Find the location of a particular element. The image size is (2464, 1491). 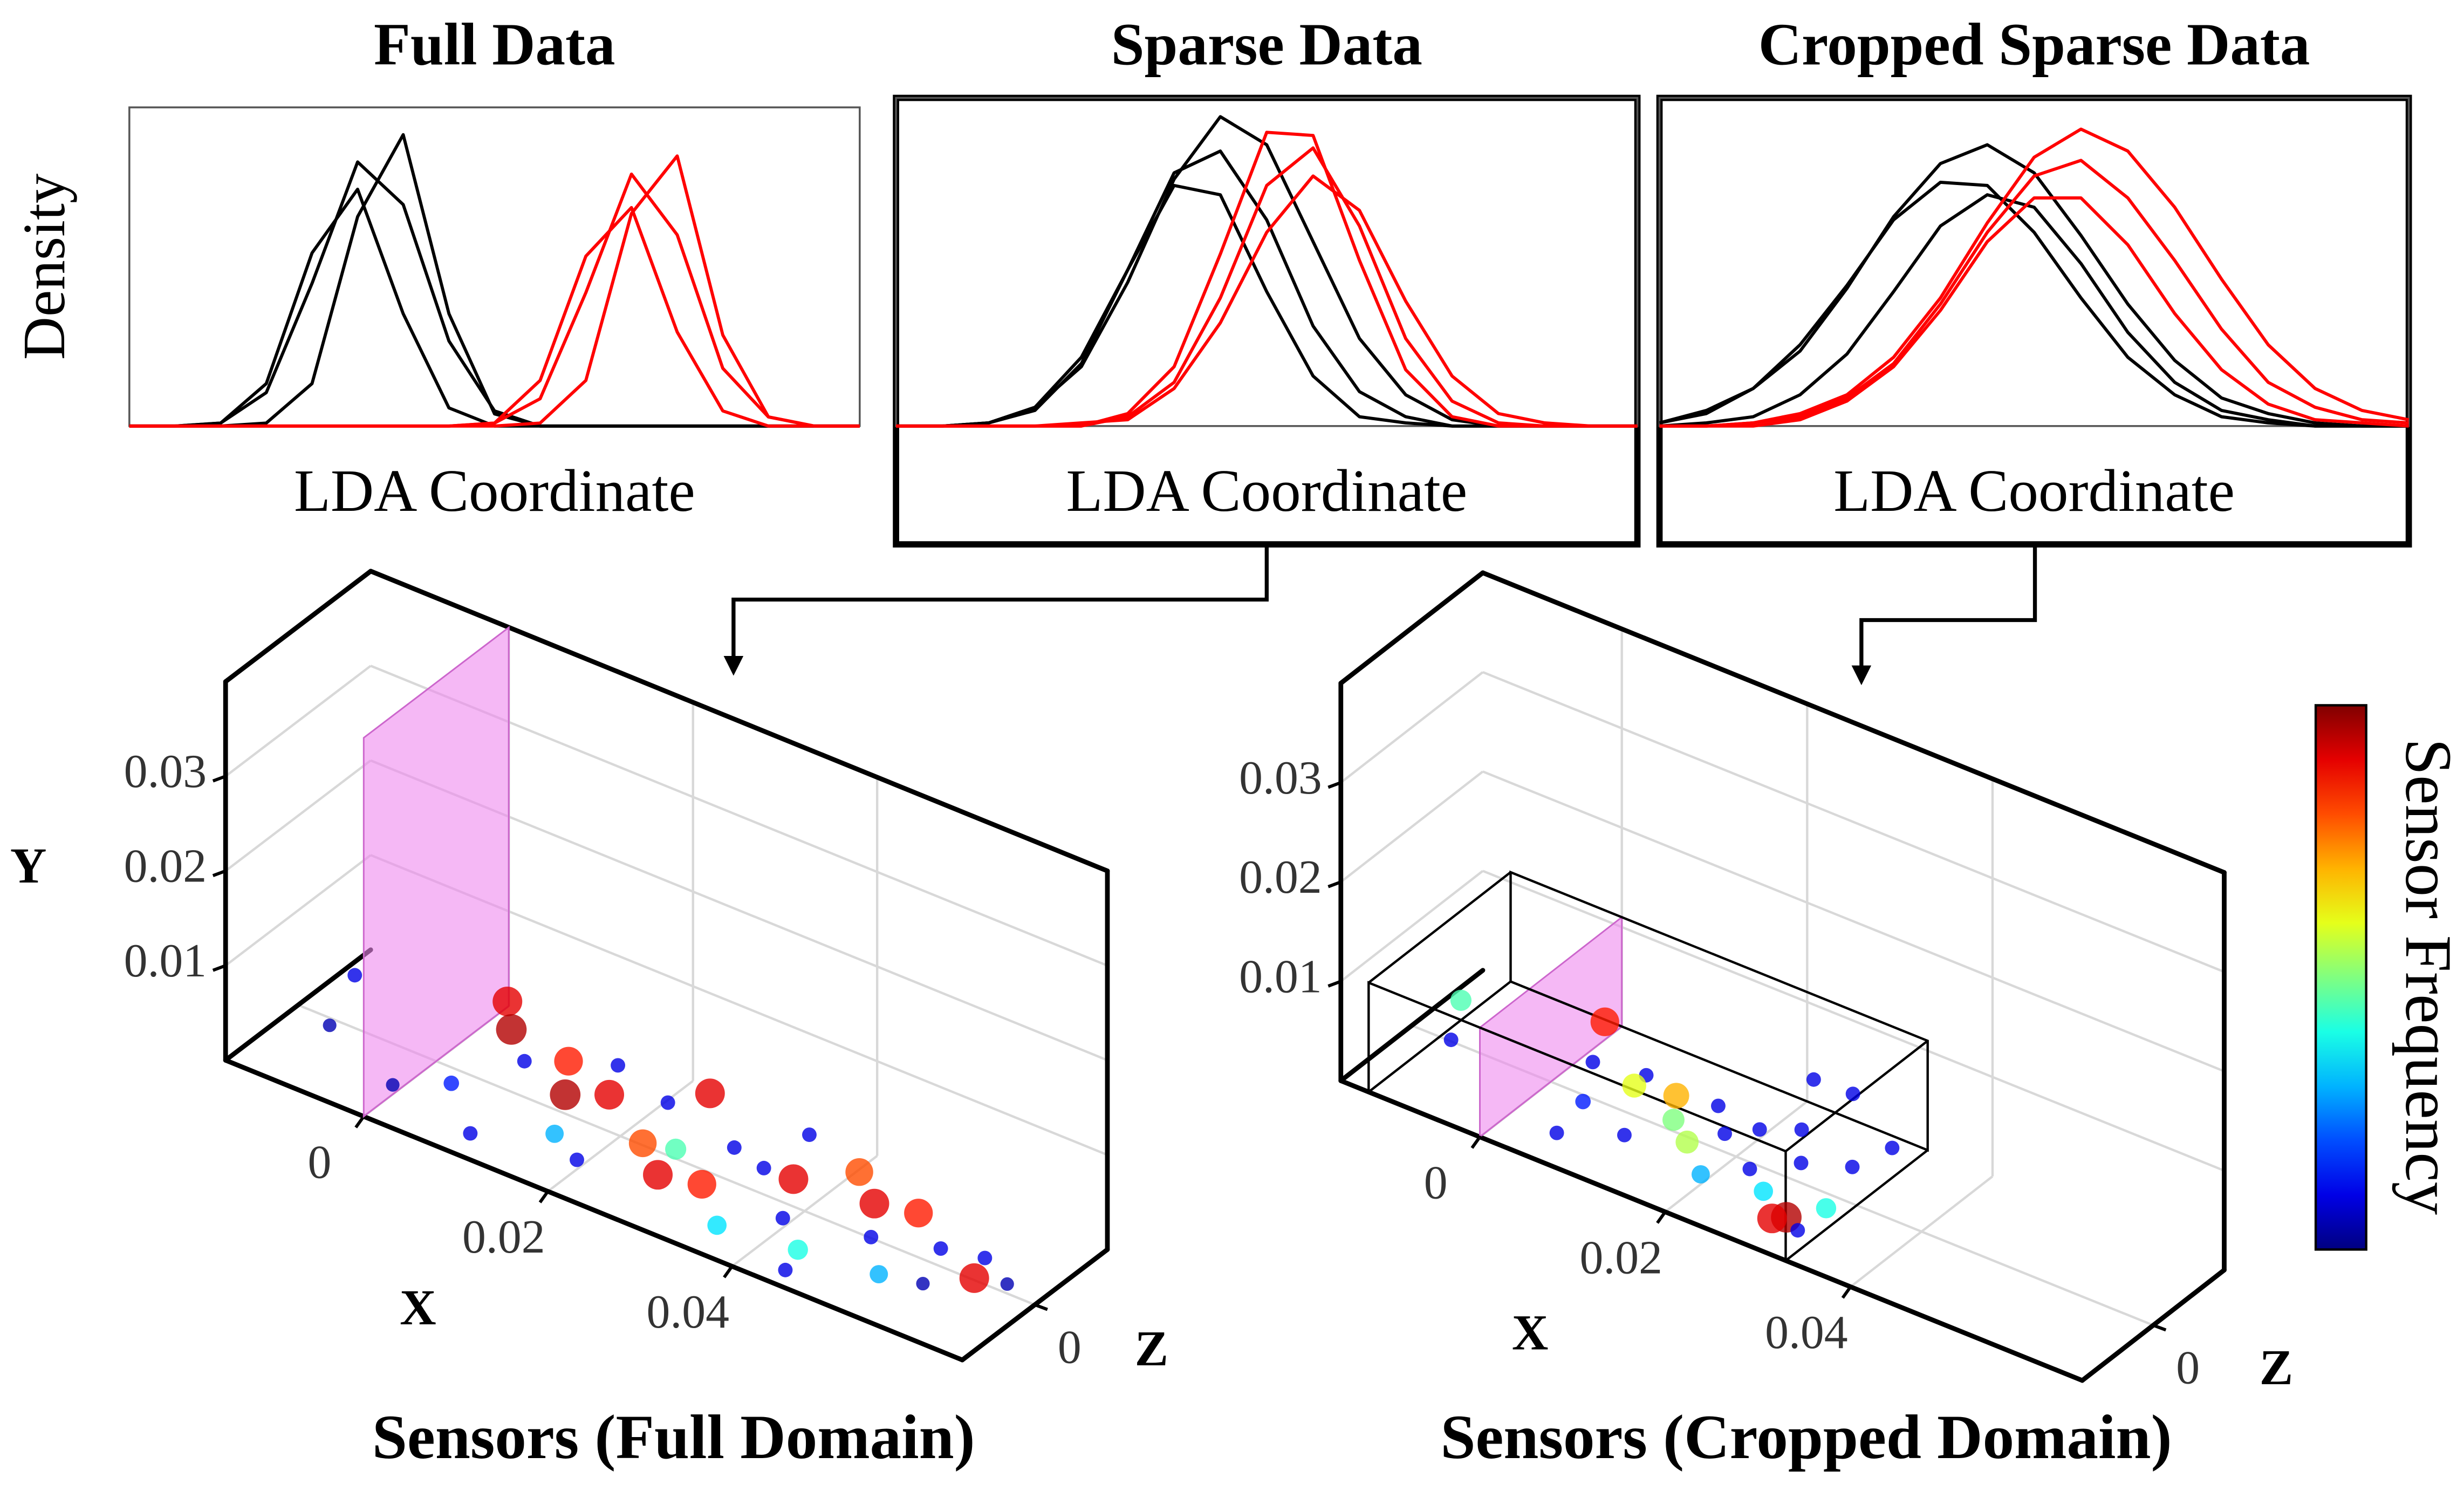

colorbar is located at coordinates (2340, 978).